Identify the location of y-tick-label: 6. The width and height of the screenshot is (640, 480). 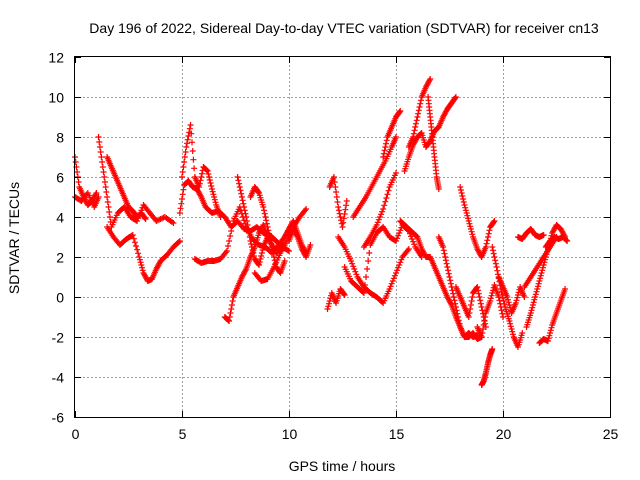
(60, 178).